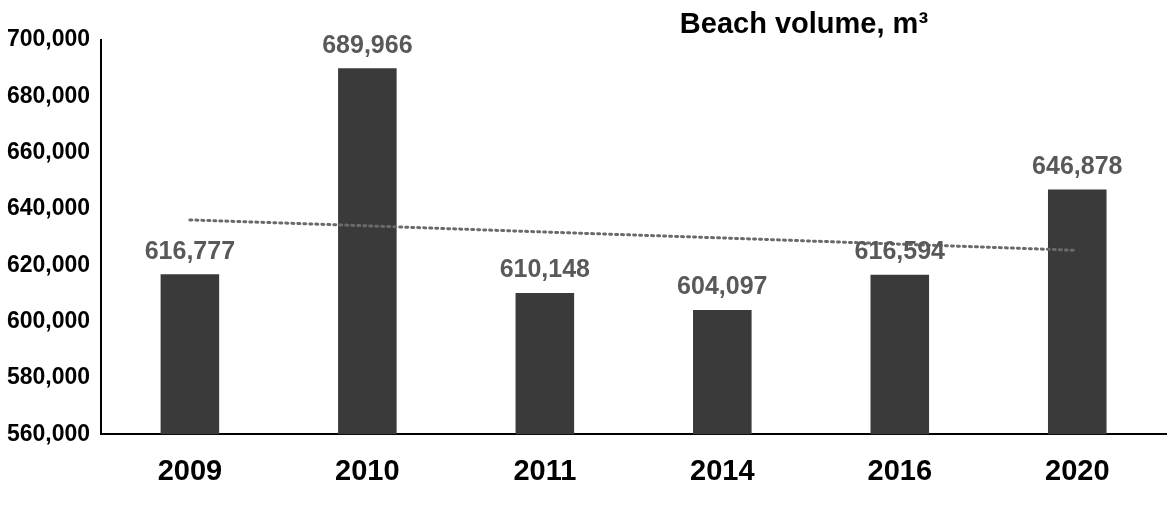 The height and width of the screenshot is (513, 1168). I want to click on x-tick-label: 2020, so click(1077, 469).